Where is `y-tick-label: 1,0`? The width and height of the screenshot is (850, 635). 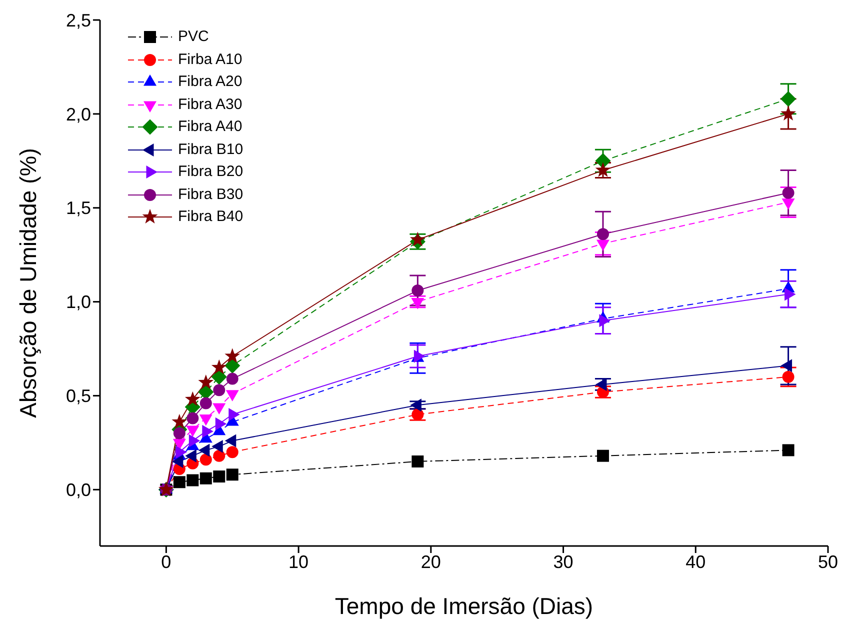 y-tick-label: 1,0 is located at coordinates (78, 302).